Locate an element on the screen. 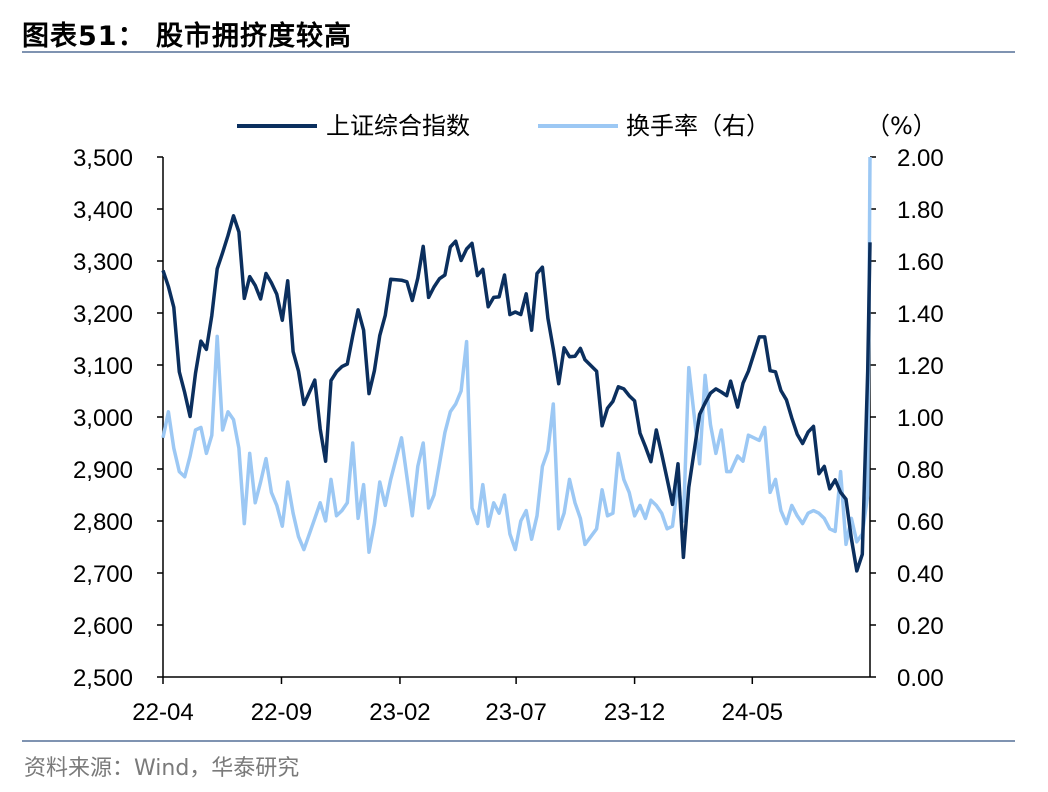 The image size is (1048, 792). y-left-tick-label: 3,300 is located at coordinates (103, 262).